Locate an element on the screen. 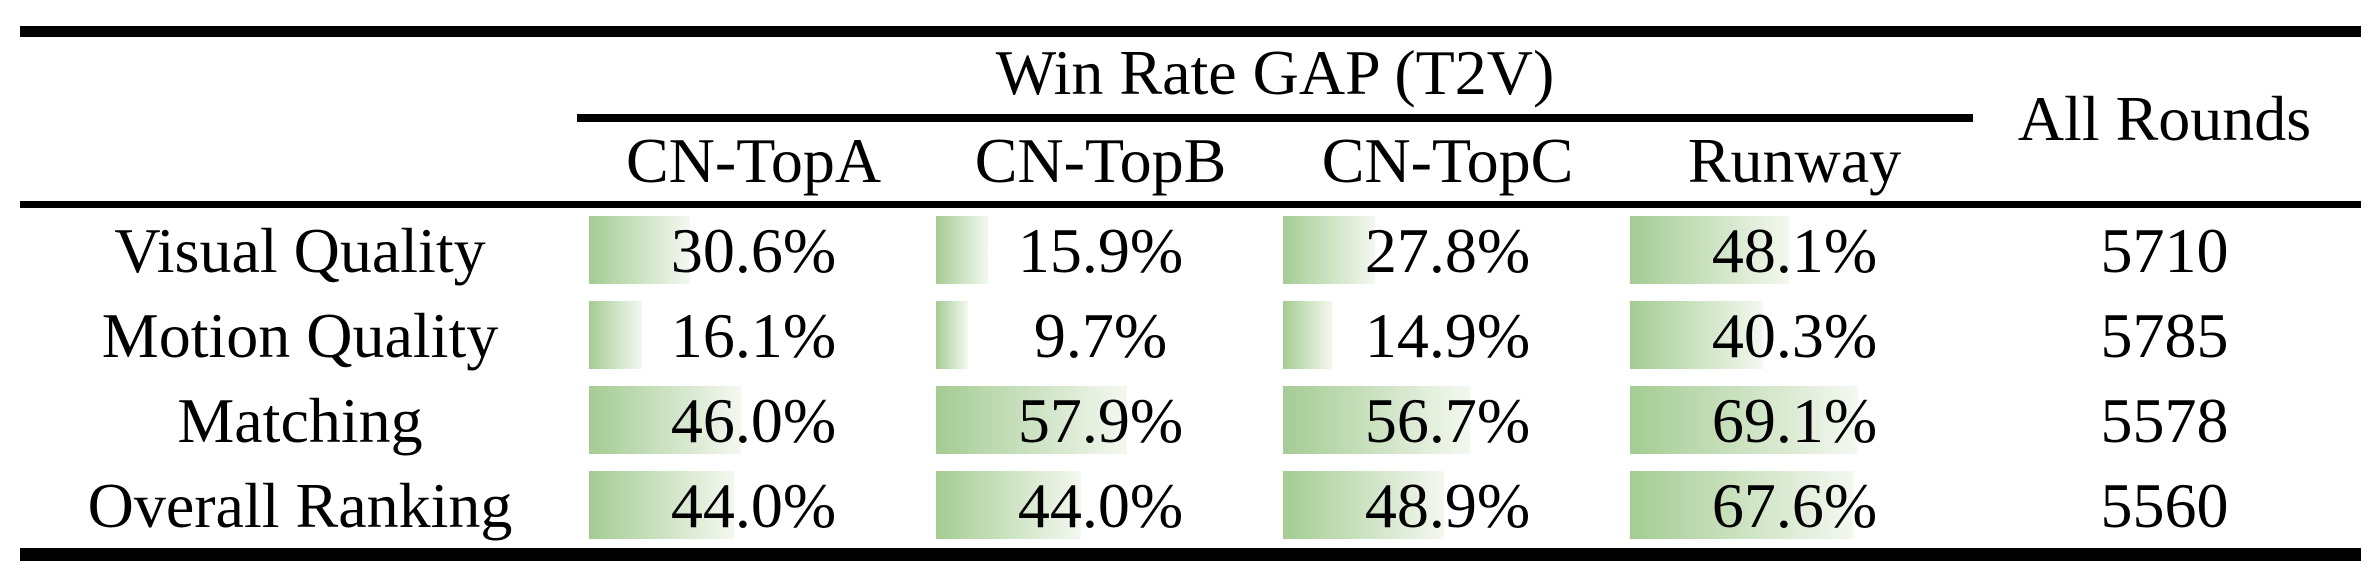 The width and height of the screenshot is (2376, 568). win-rate-cell: 56.7% is located at coordinates (1447, 420).